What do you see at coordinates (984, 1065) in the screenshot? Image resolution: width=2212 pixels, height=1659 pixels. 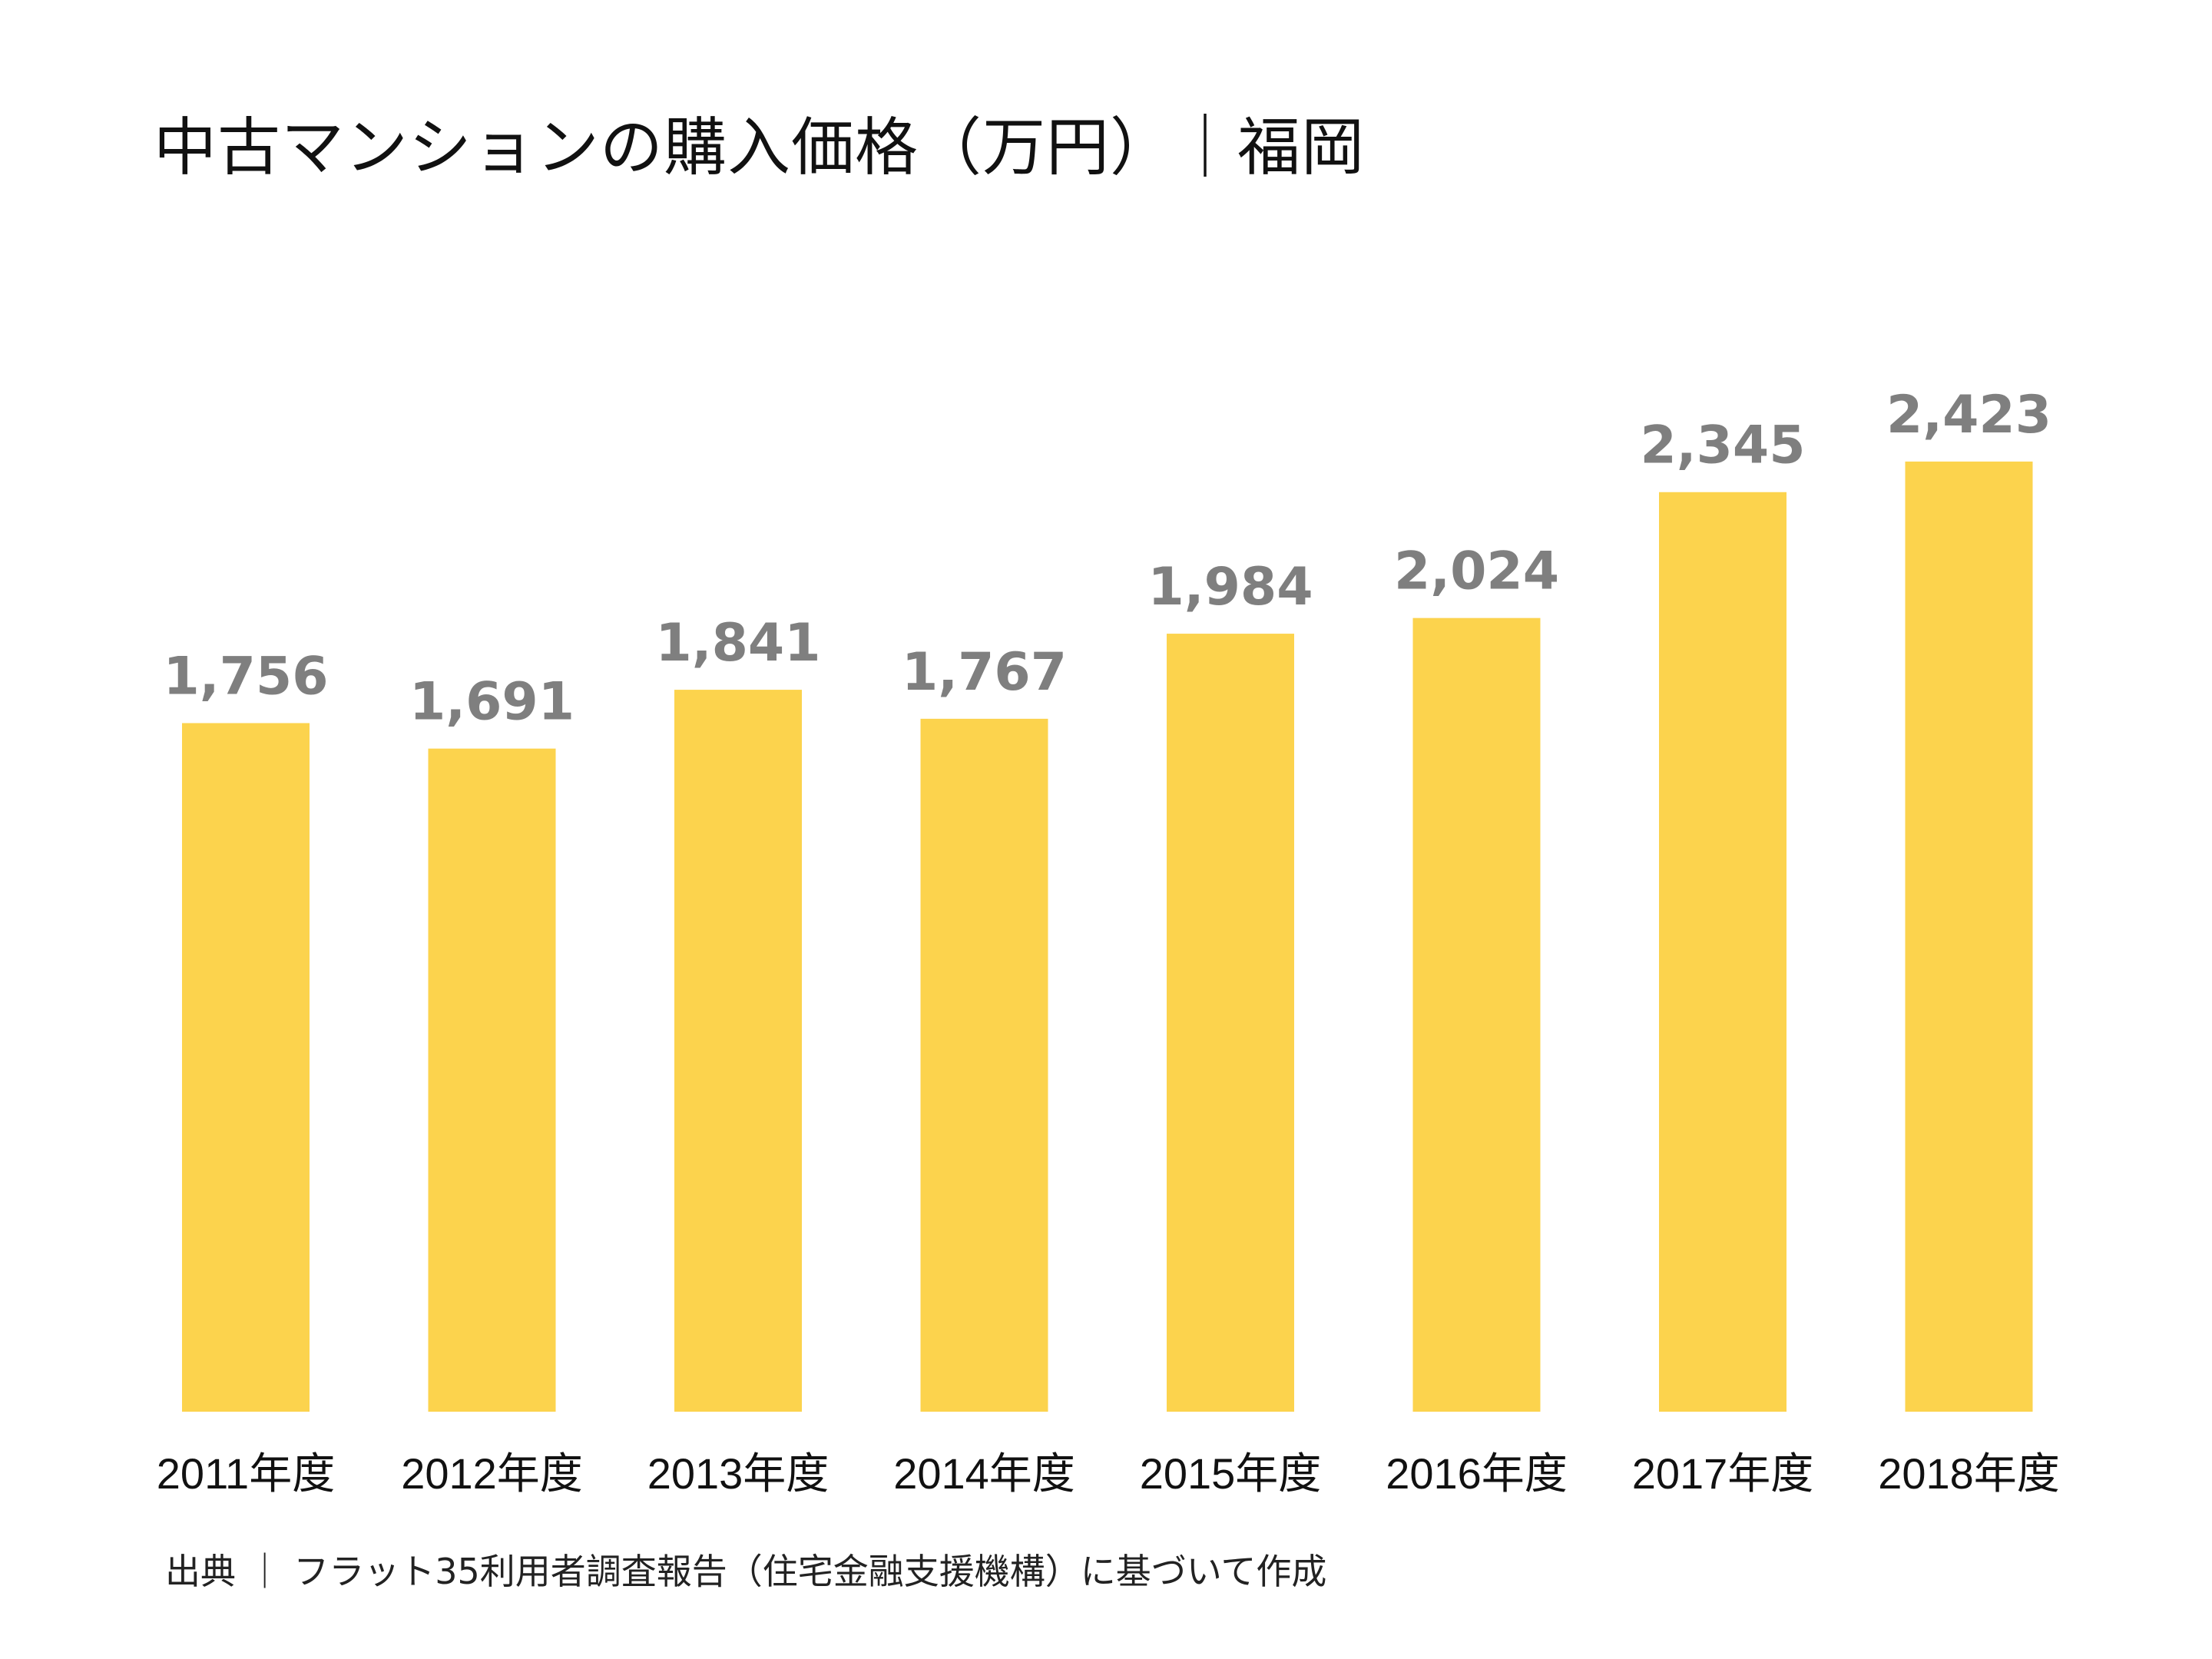 I see `bar-2014年度` at bounding box center [984, 1065].